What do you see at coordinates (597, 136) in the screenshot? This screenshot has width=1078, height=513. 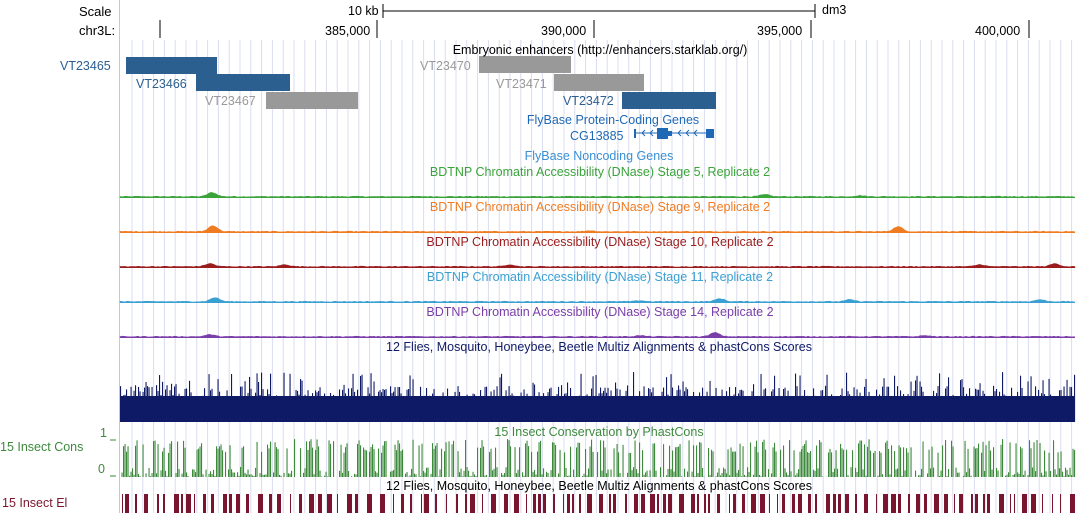 I see `gene-label-cg13885: CG13885` at bounding box center [597, 136].